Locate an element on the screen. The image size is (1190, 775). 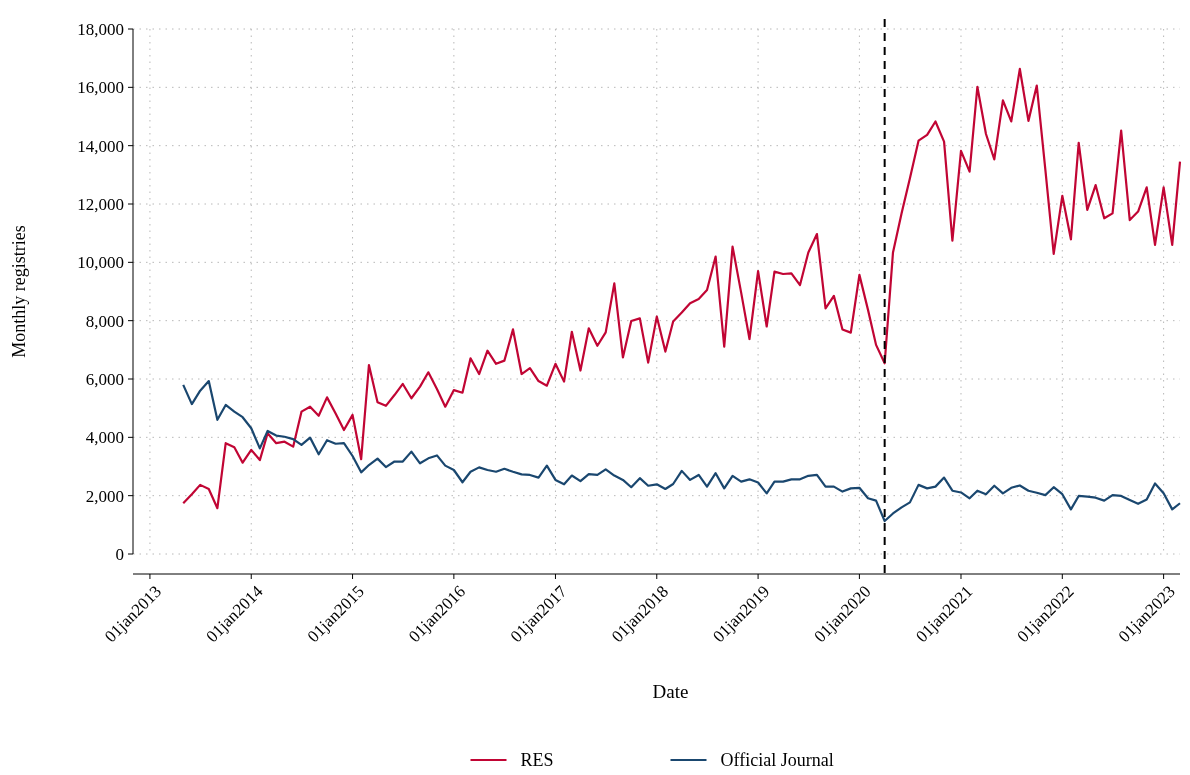
x-axis-title: Date is located at coordinates (670, 691).